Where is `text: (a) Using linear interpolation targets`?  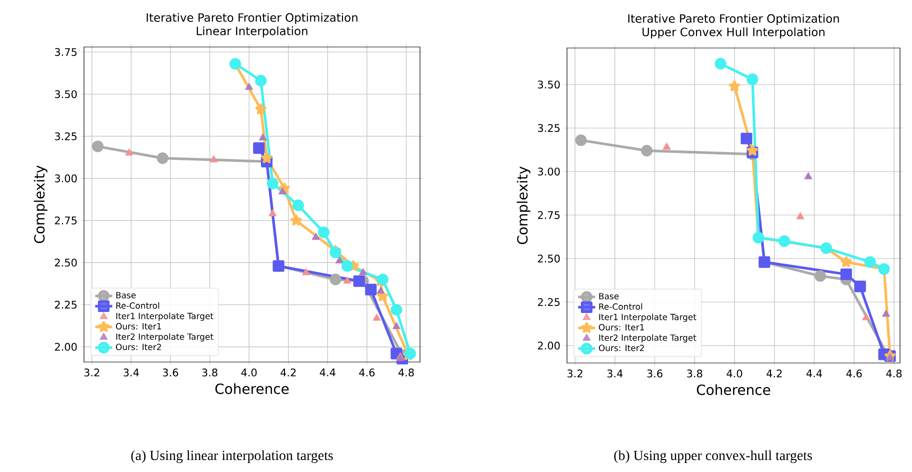 text: (a) Using linear interpolation targets is located at coordinates (232, 457).